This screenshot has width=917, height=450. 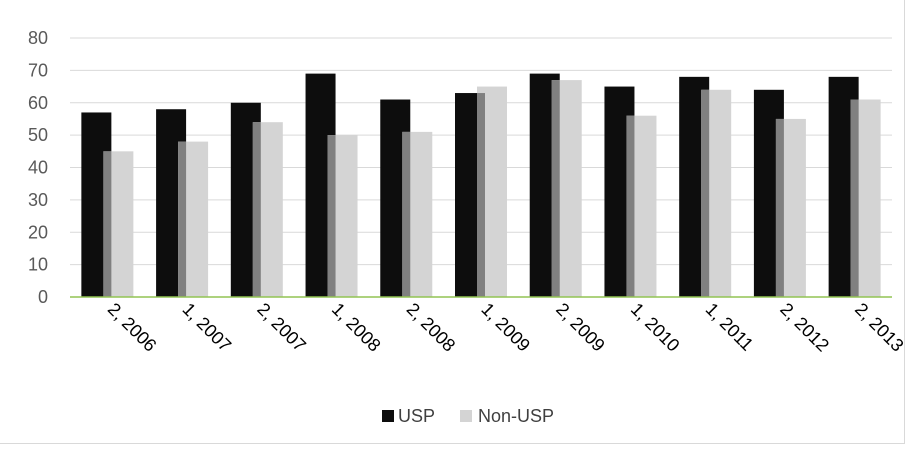 I want to click on legend: USP Non-USP, so click(x=468, y=416).